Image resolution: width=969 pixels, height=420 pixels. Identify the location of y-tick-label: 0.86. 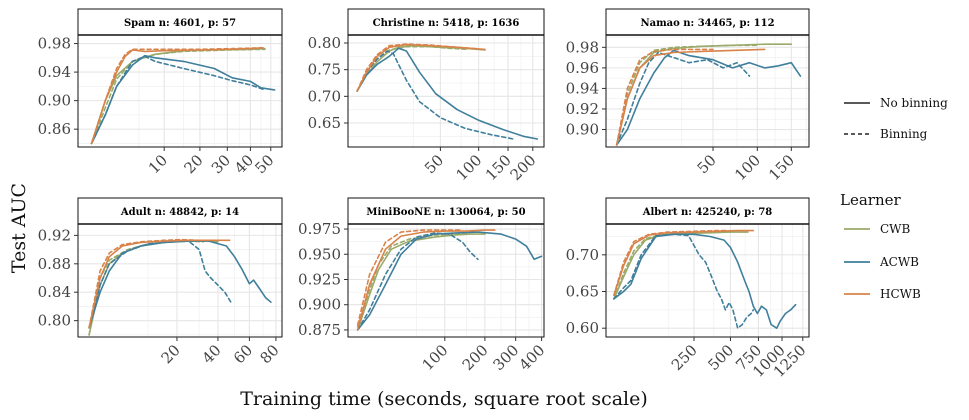
(54, 129).